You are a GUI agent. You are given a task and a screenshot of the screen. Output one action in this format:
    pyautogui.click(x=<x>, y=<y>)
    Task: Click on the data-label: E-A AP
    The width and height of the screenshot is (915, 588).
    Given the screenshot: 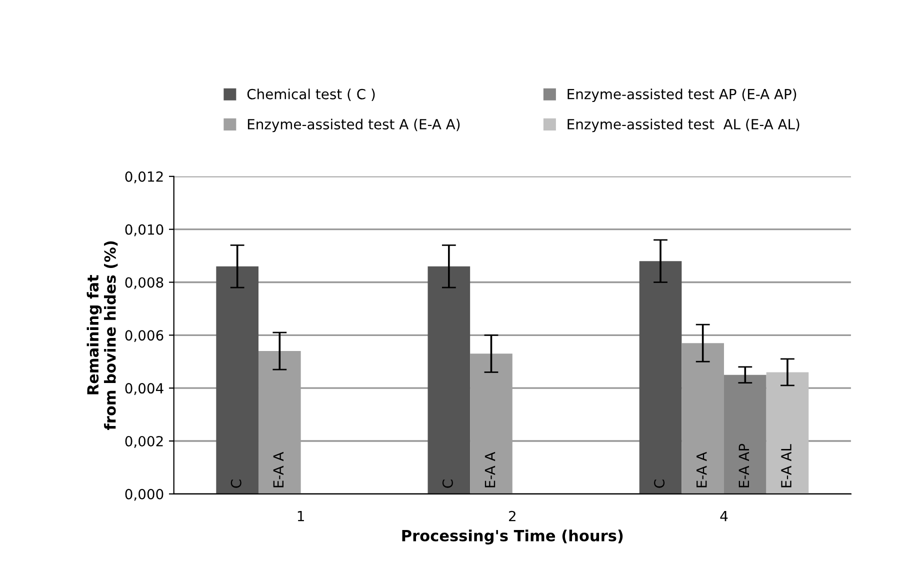 What is the action you would take?
    pyautogui.click(x=743, y=466)
    